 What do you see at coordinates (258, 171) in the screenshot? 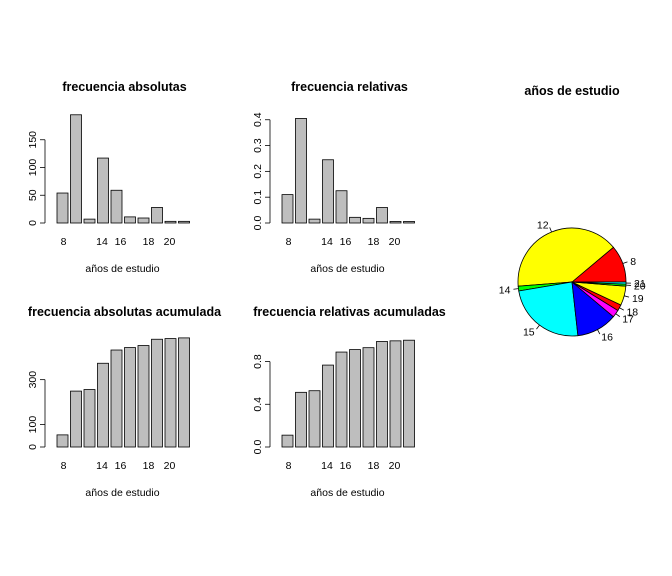
I see `y-tick-label: 0.2` at bounding box center [258, 171].